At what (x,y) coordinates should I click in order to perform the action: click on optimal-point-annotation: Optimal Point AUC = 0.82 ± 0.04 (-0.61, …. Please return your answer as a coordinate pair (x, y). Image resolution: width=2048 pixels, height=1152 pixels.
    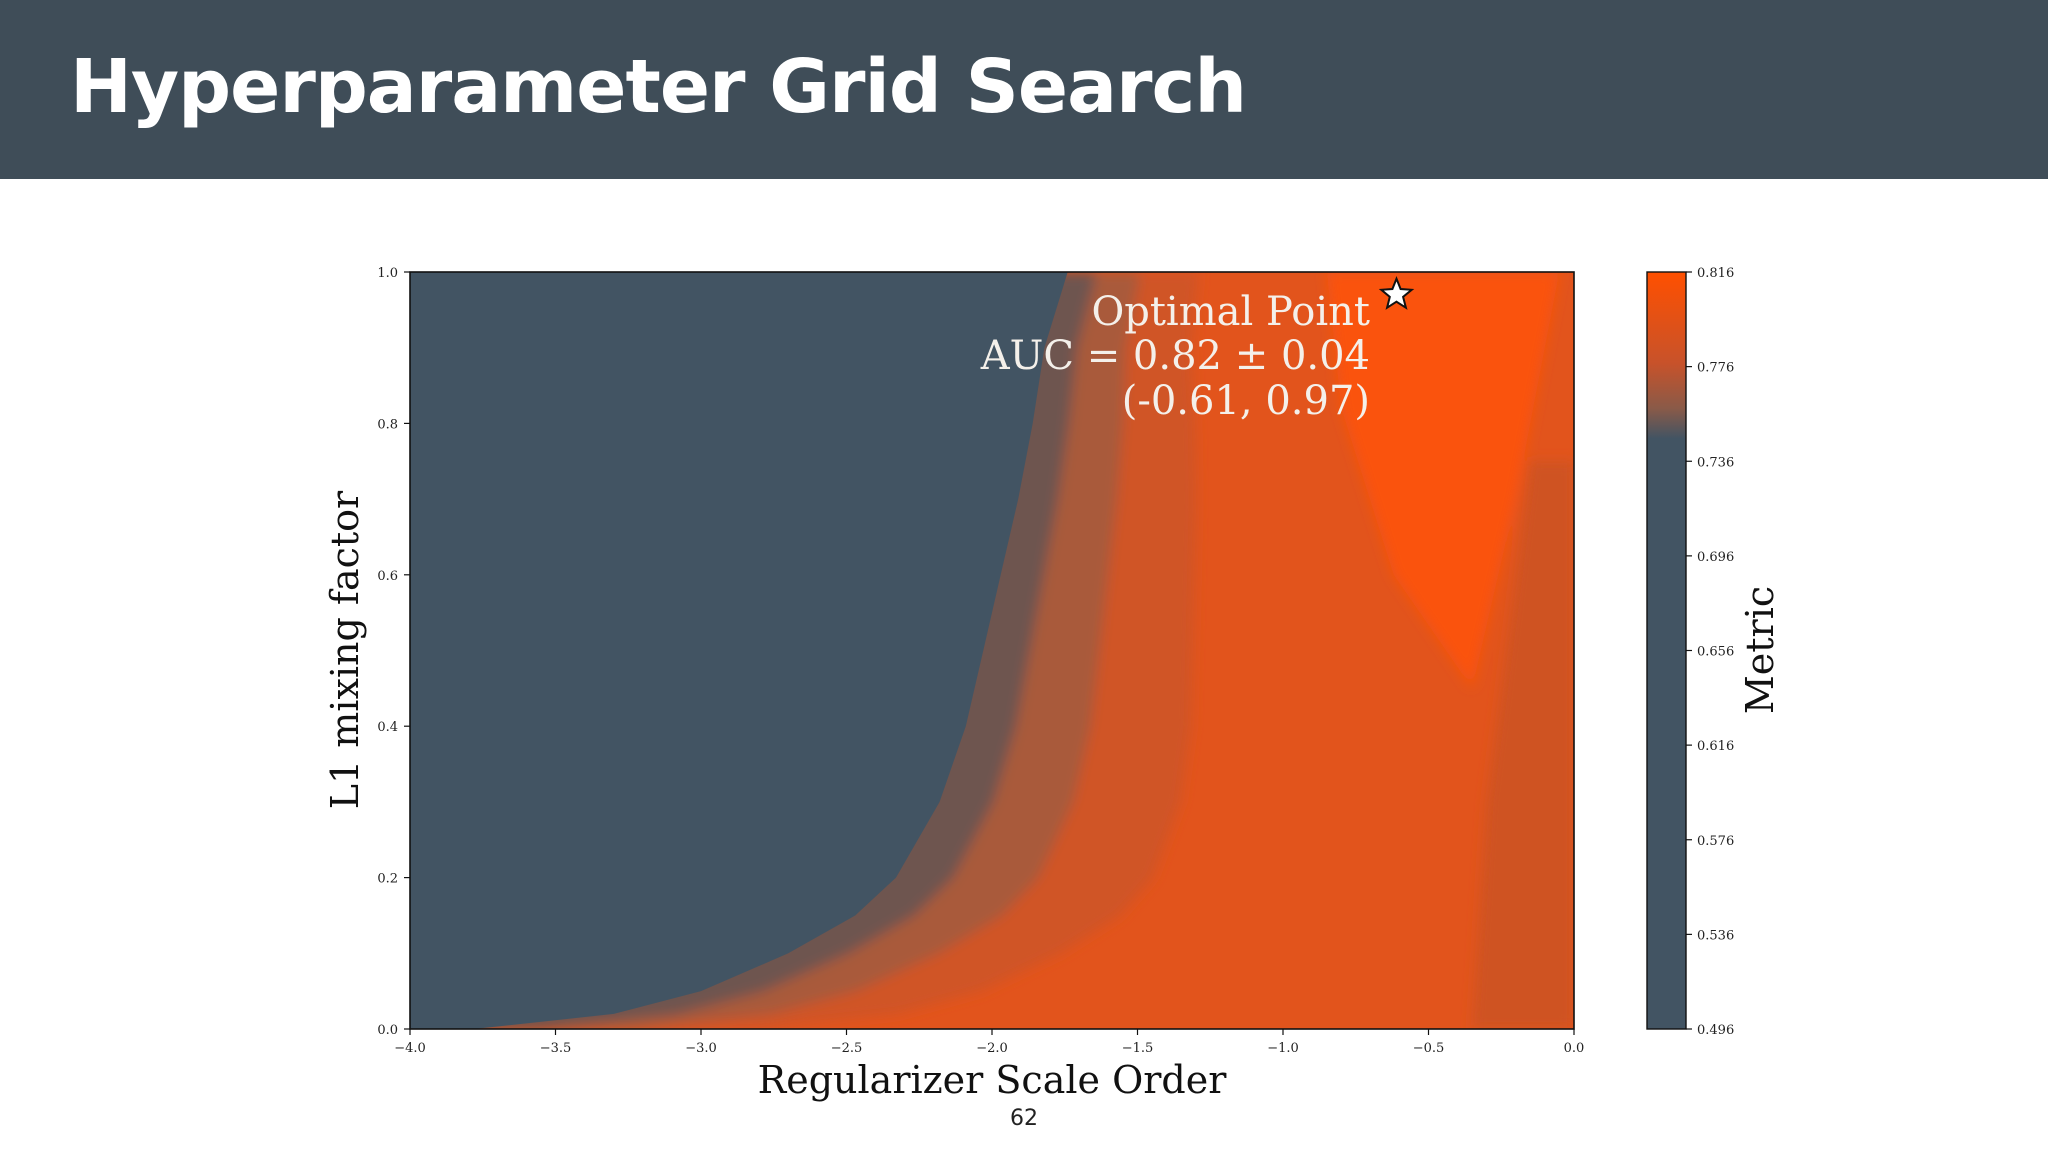
    Looking at the image, I should click on (1175, 356).